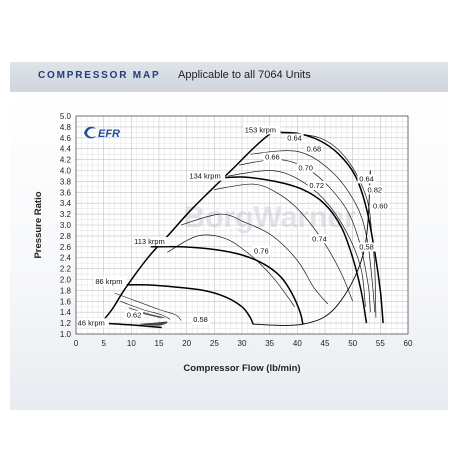  What do you see at coordinates (269, 343) in the screenshot?
I see `x-tick-label: 35` at bounding box center [269, 343].